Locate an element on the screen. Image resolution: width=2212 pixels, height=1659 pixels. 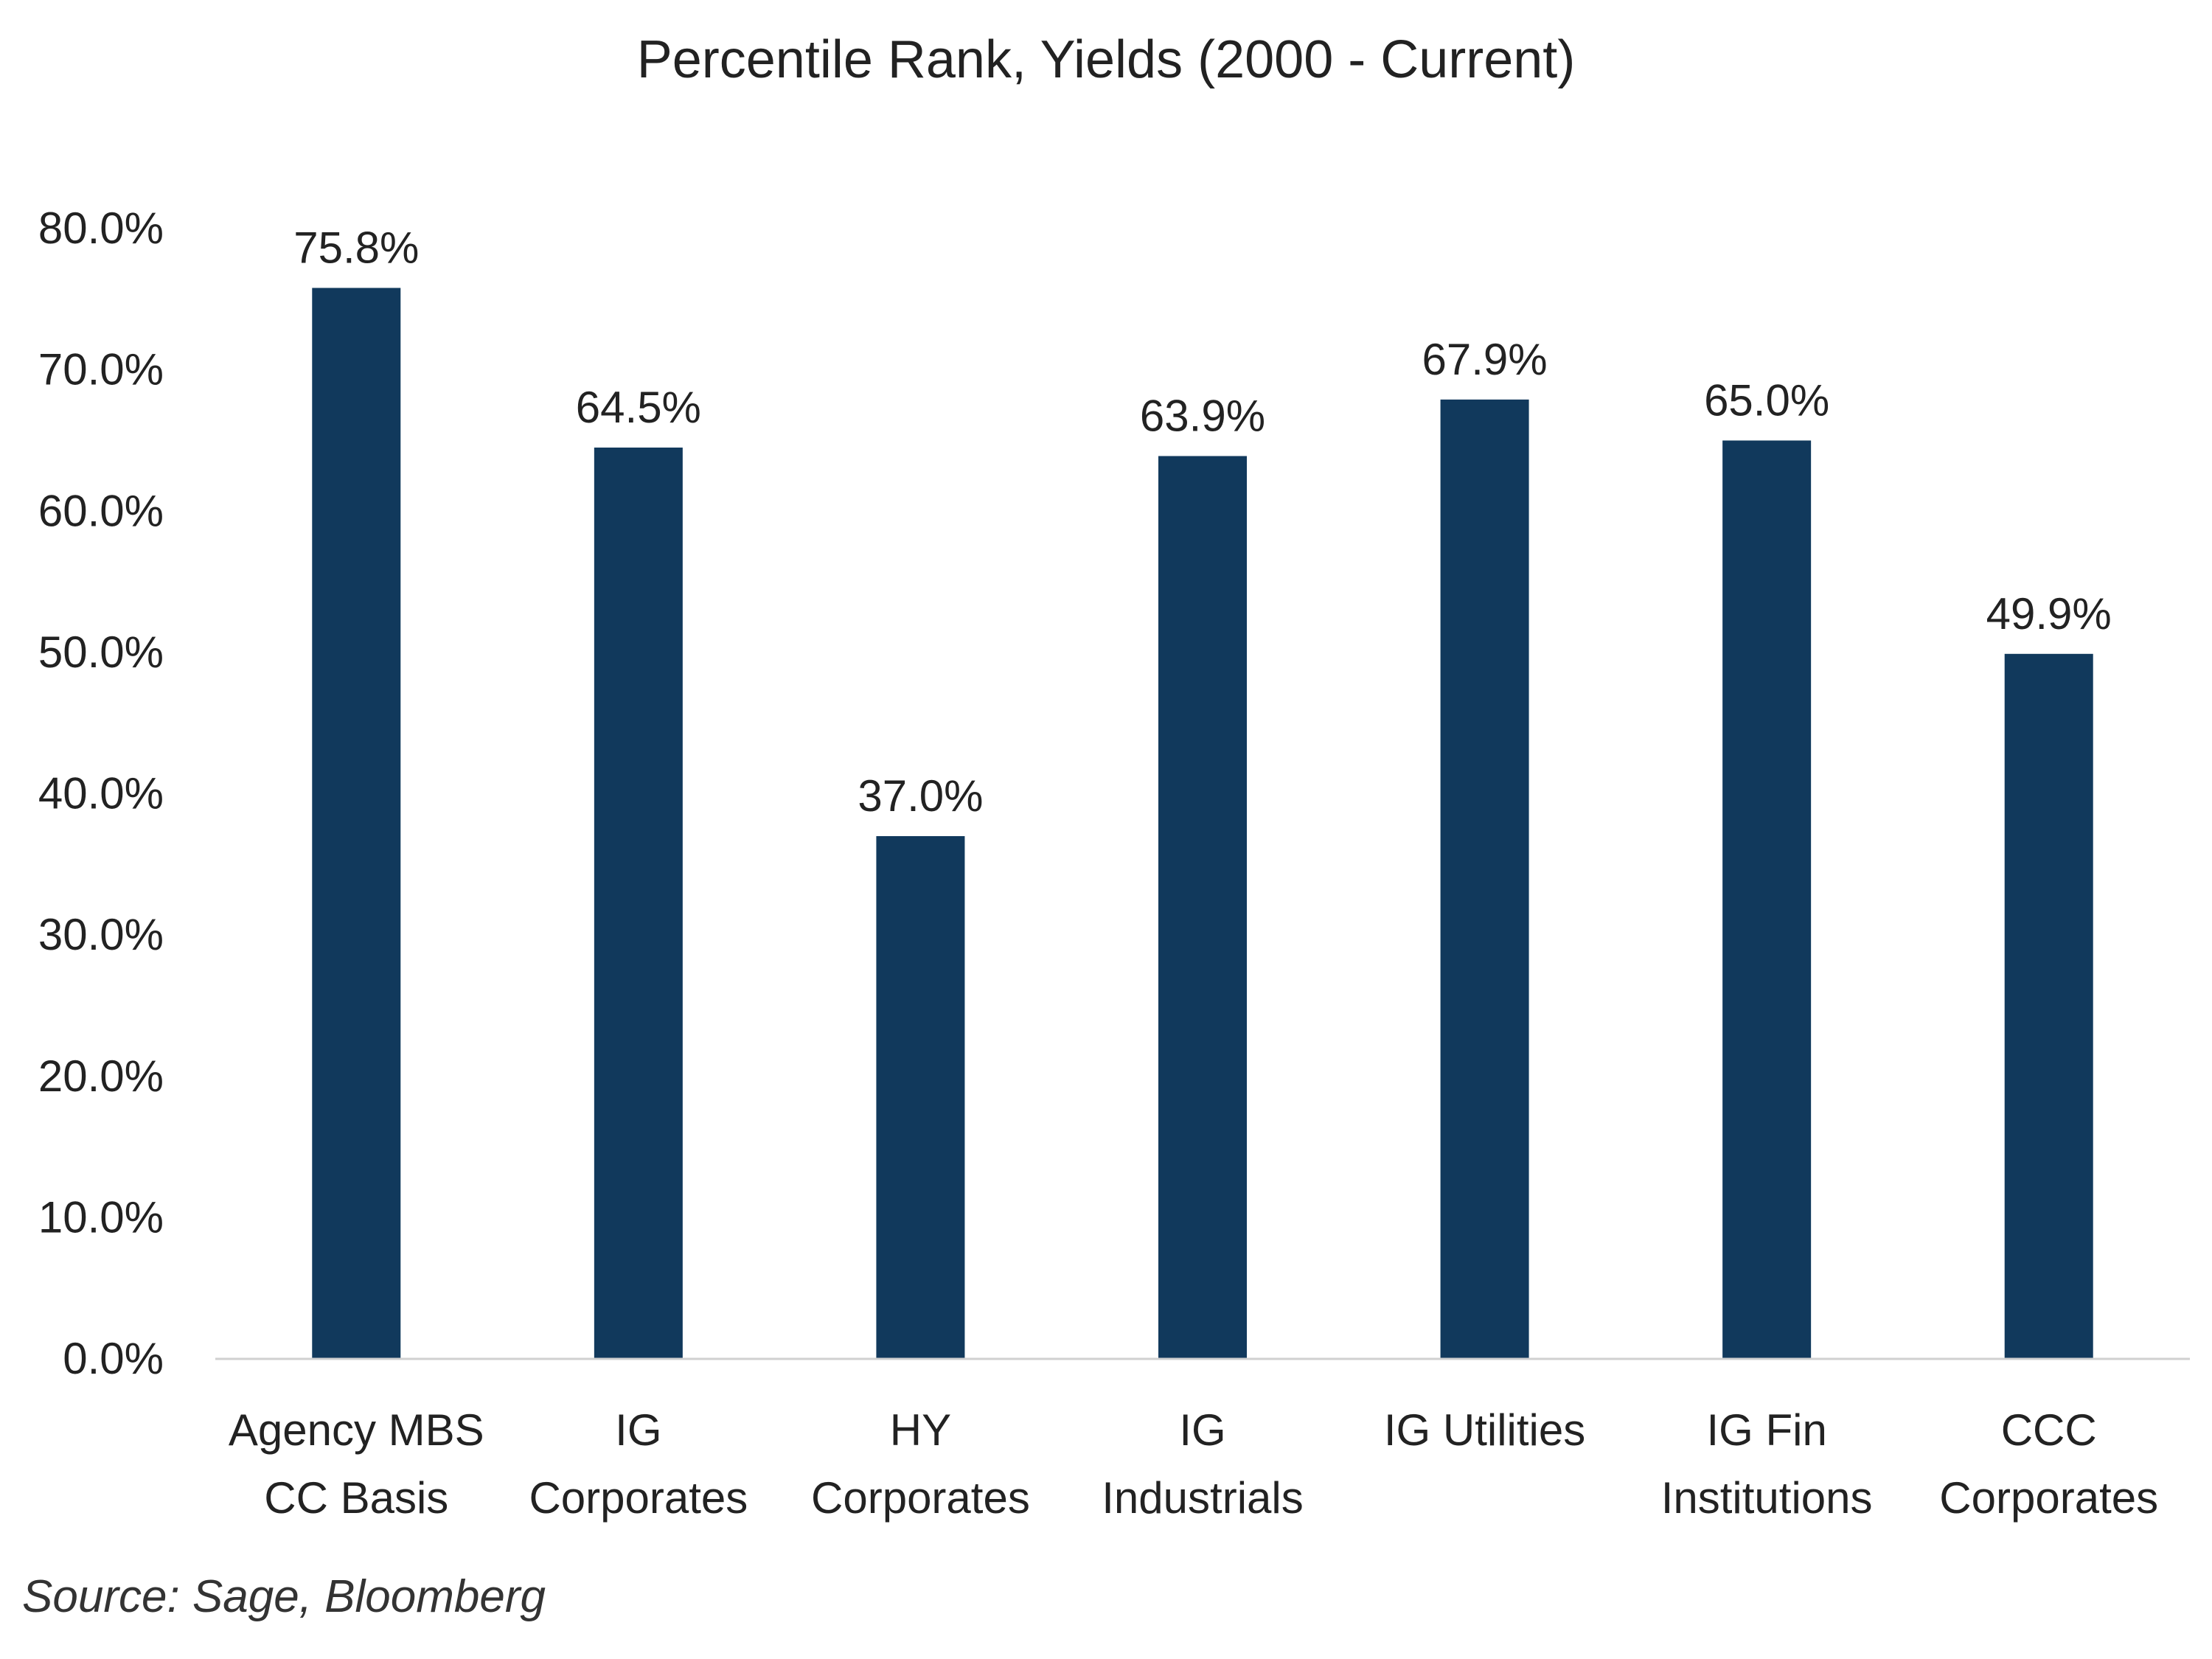
data-label: 65.0% is located at coordinates (1766, 400).